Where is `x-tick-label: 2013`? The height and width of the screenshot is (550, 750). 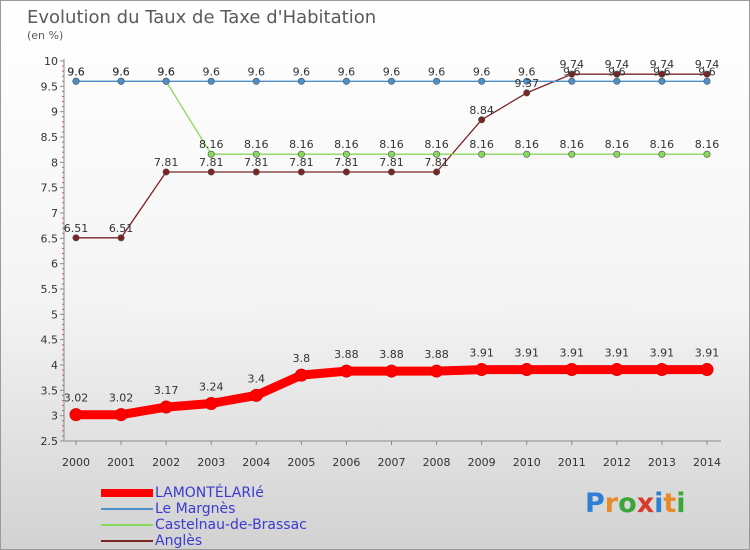
x-tick-label: 2013 is located at coordinates (662, 462).